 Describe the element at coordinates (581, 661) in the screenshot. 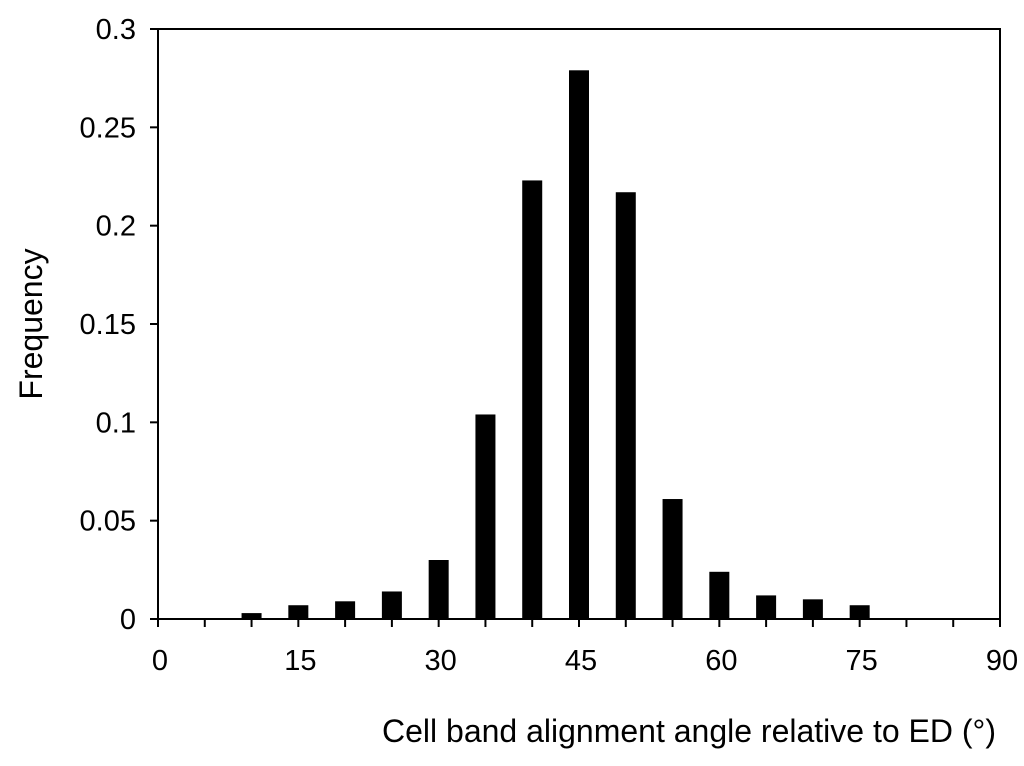

I see `x-tick-label: 45` at that location.